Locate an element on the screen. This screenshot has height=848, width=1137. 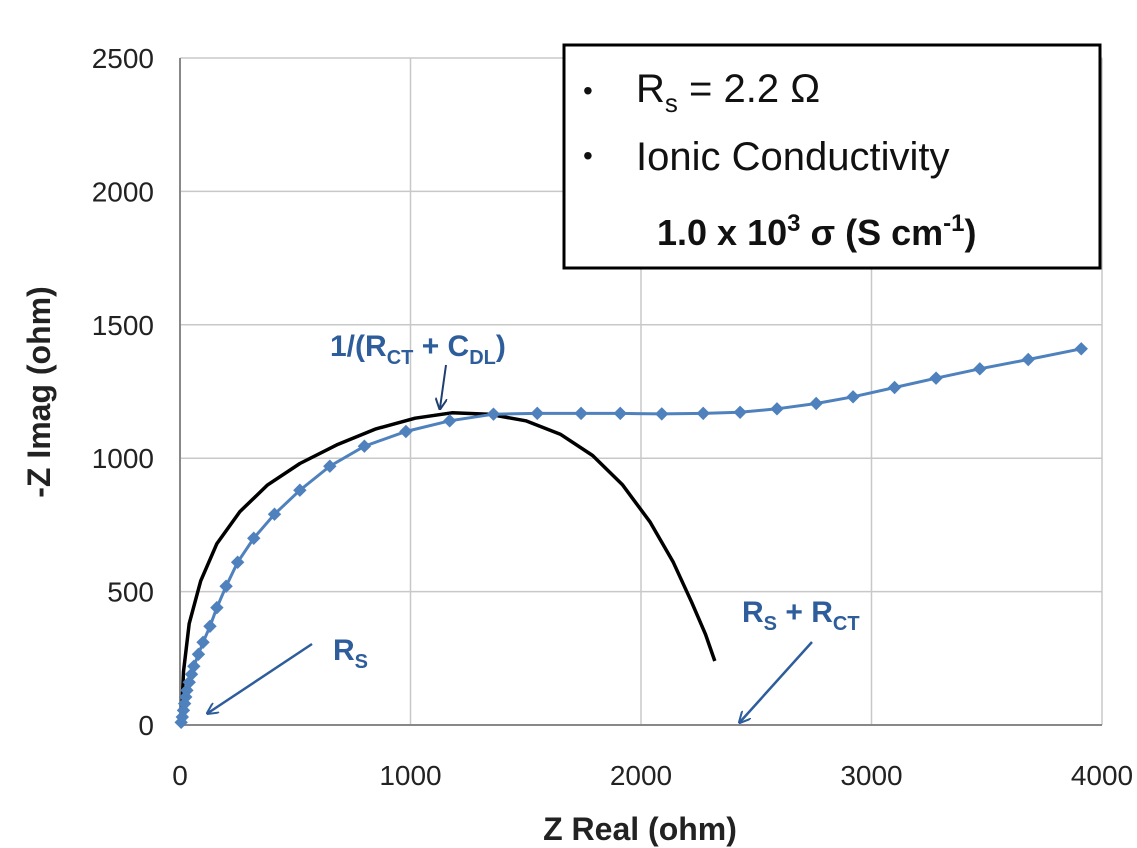
legend-cond-sup1: 3 is located at coordinates (793, 223).